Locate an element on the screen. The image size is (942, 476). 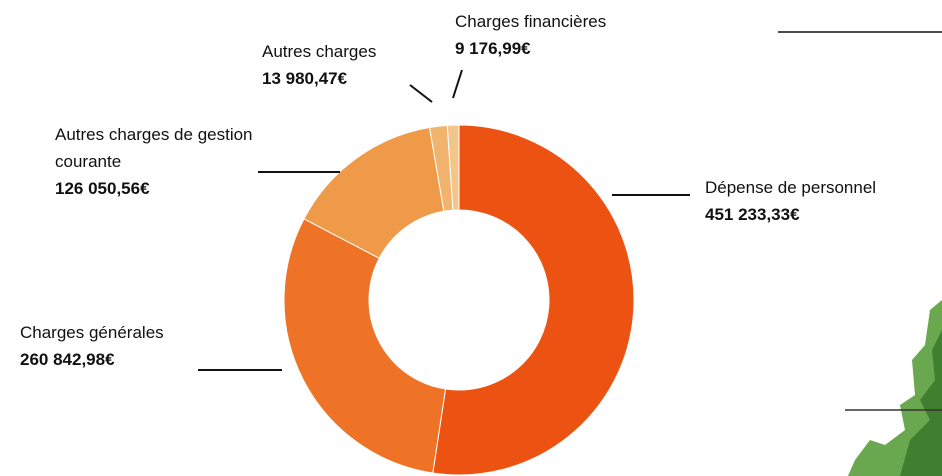
decor-map is located at coordinates (895, 388).